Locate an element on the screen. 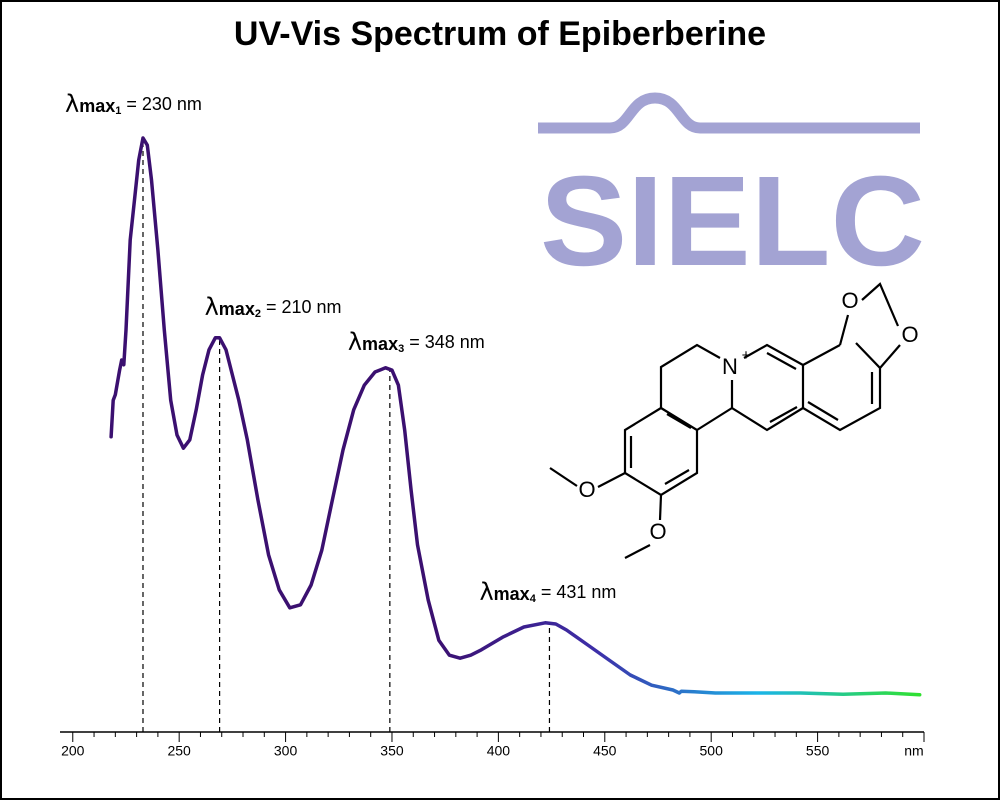  molecule is located at coordinates (725, 420).